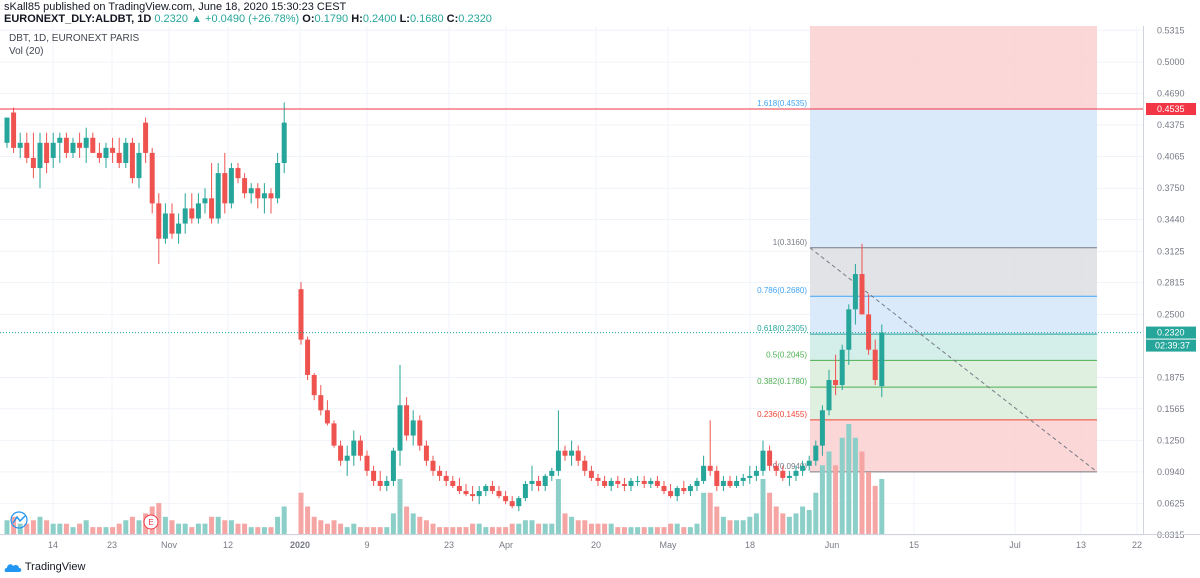  Describe the element at coordinates (1171, 108) in the screenshot. I see `resistance-price-tag` at that location.